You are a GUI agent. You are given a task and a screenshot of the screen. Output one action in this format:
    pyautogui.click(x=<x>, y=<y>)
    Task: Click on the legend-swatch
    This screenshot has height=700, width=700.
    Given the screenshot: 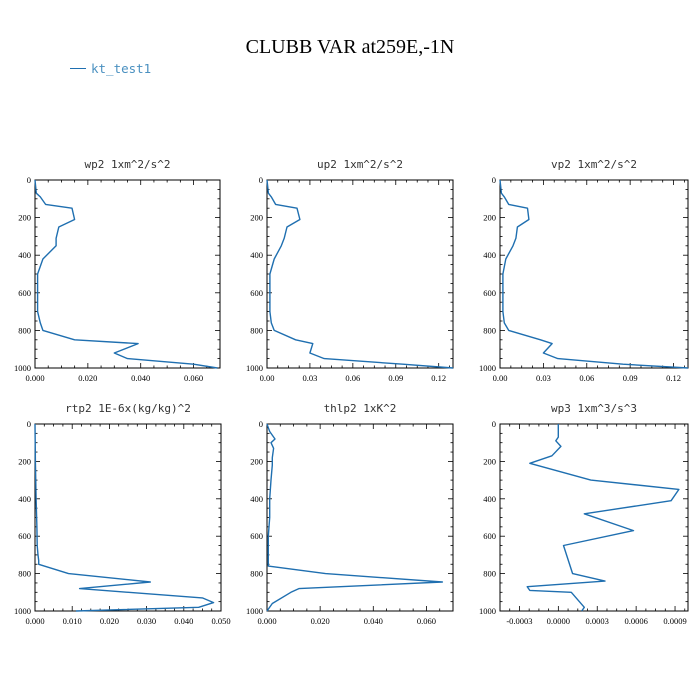 What is the action you would take?
    pyautogui.click(x=78, y=68)
    